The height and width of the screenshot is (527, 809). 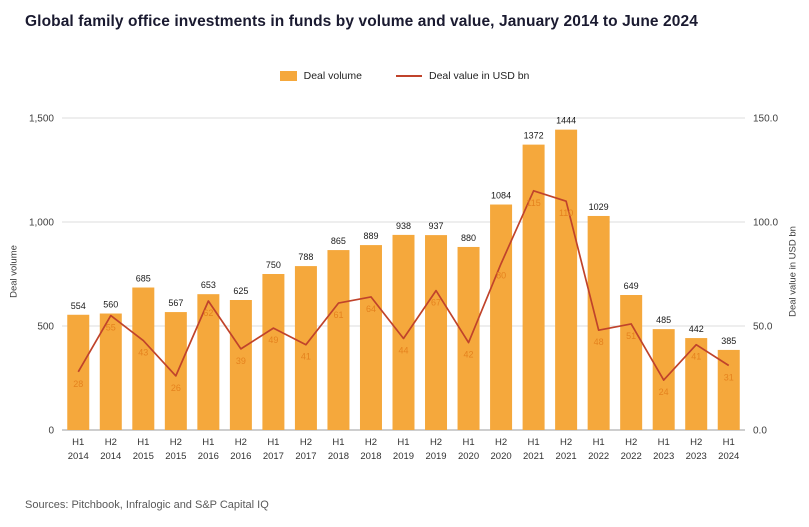 What do you see at coordinates (143, 353) in the screenshot?
I see `line-value-label: 43` at bounding box center [143, 353].